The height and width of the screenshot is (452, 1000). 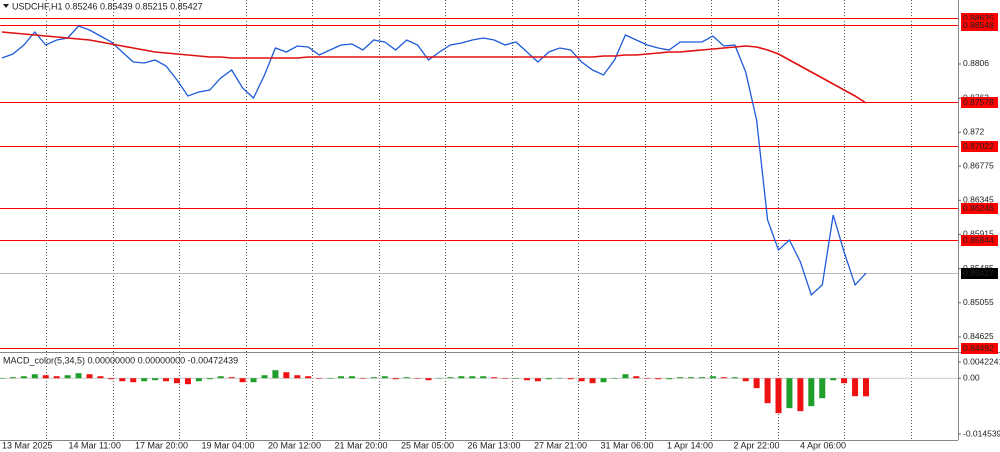 I want to click on x-tick-label: 20 Mar 12:00, so click(x=294, y=445).